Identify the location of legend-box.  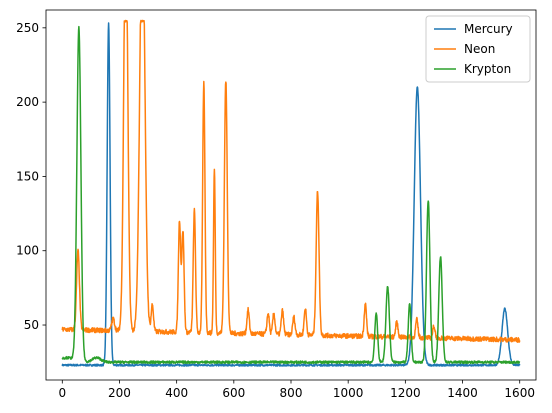
(478, 49).